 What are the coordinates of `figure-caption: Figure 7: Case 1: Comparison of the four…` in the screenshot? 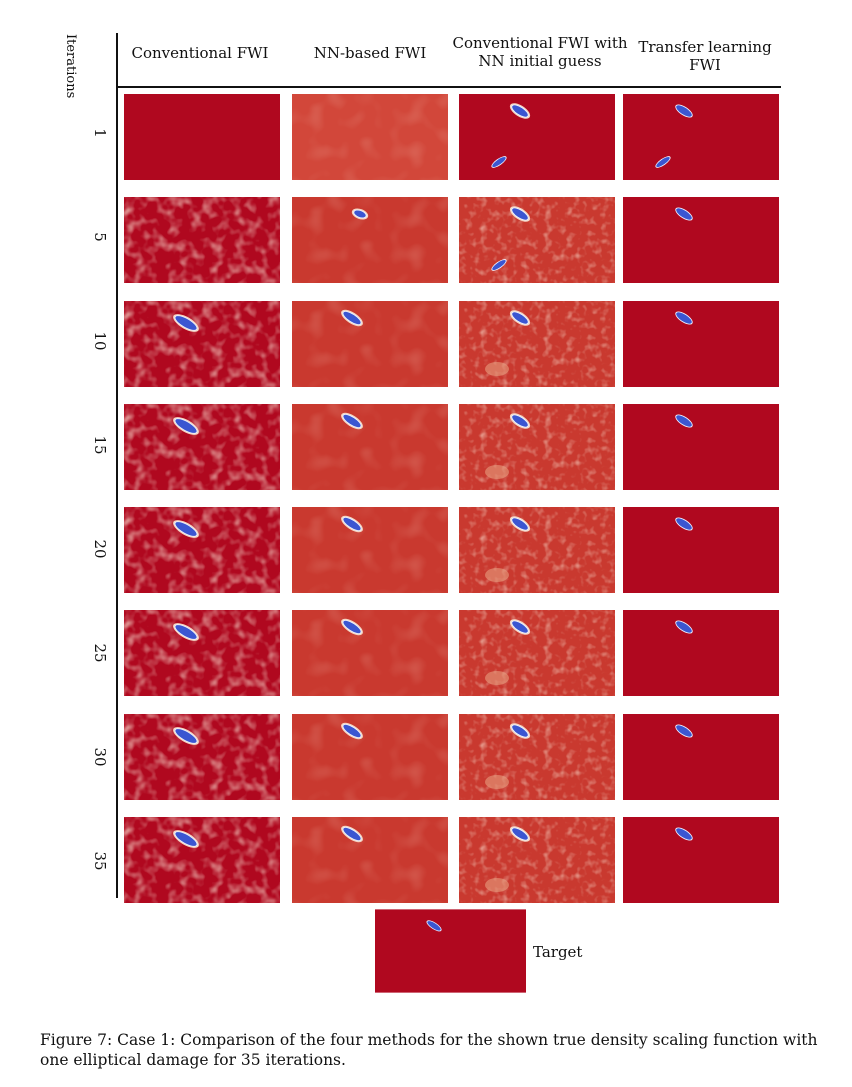 It's located at (429, 1050).